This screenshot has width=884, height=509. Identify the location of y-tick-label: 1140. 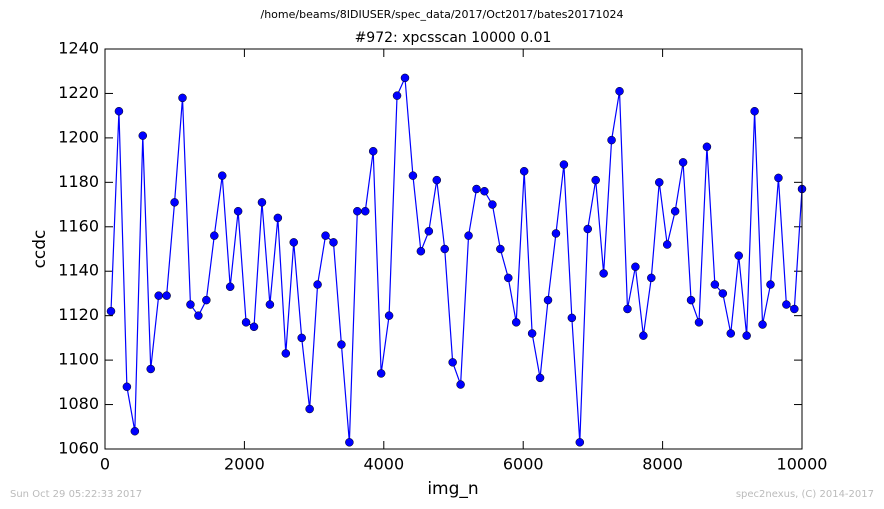
(78, 270).